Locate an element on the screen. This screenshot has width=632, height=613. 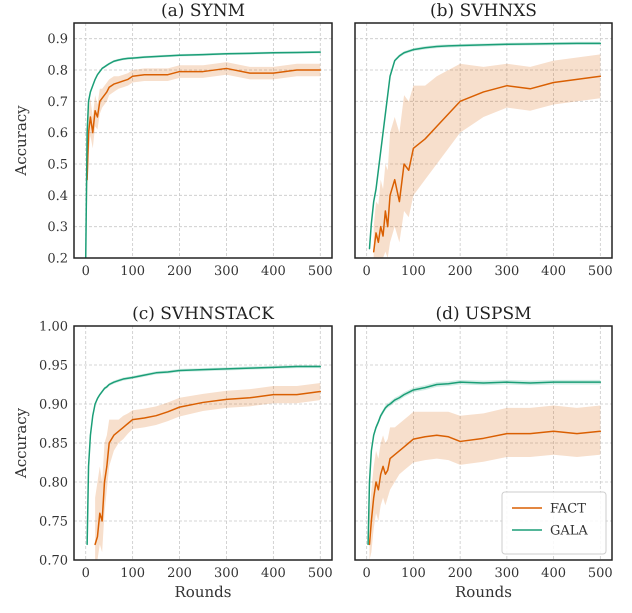
chart-title: (d) USPSM is located at coordinates (483, 314).